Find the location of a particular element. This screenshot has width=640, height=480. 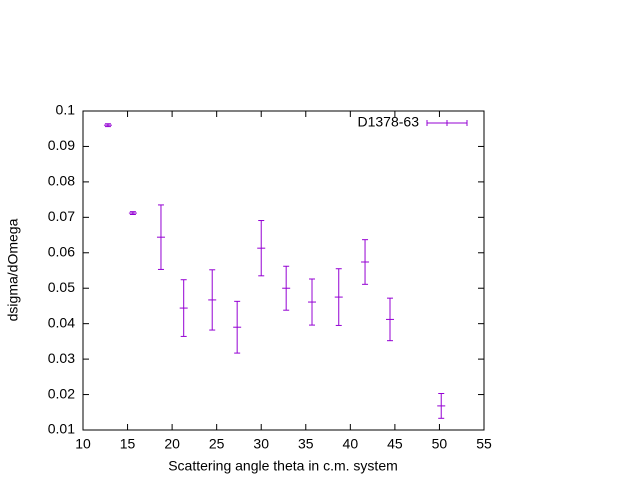

y-tick-label: 0.07 is located at coordinates (61, 216).